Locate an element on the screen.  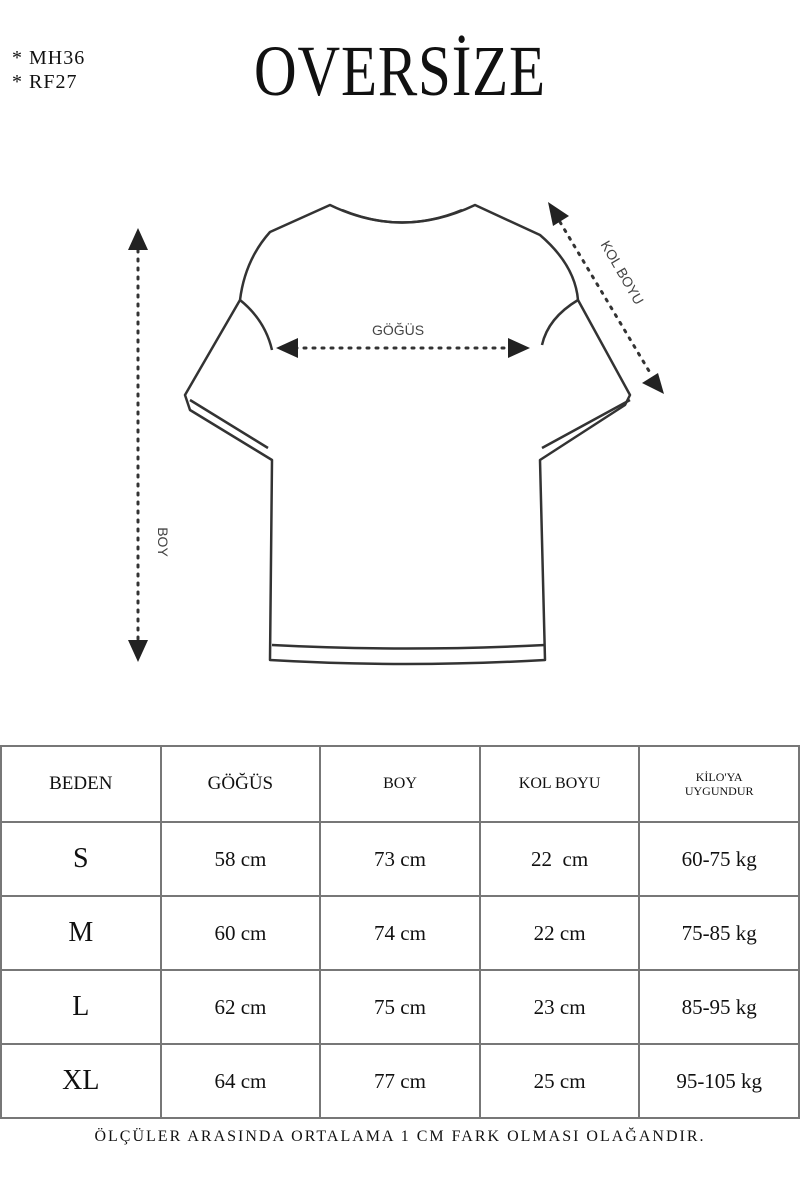
cell: 62 cm is located at coordinates (240, 1007).